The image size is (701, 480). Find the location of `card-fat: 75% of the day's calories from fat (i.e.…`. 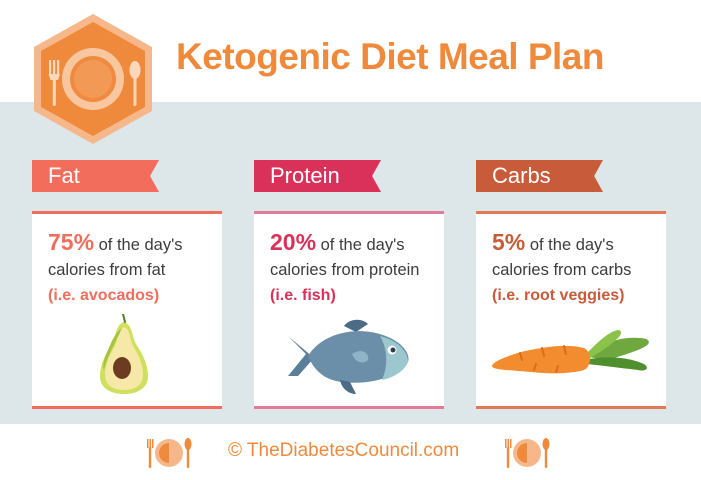

card-fat: 75% of the day's calories from fat (i.e.… is located at coordinates (127, 310).